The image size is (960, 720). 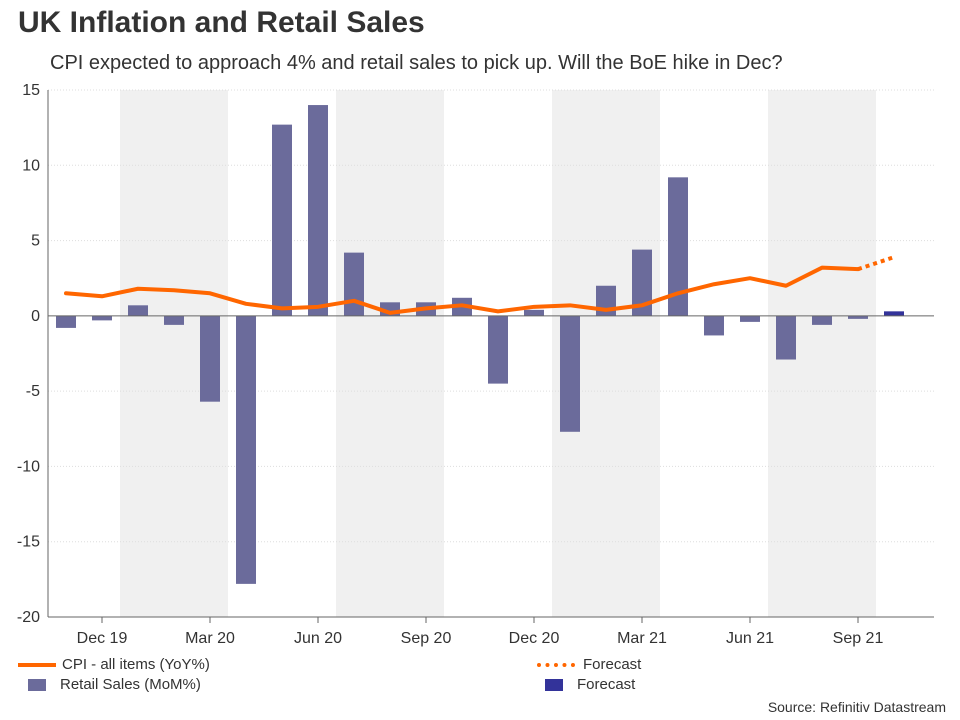 What do you see at coordinates (554, 684) in the screenshot?
I see `legend-retail-forecast-swatch` at bounding box center [554, 684].